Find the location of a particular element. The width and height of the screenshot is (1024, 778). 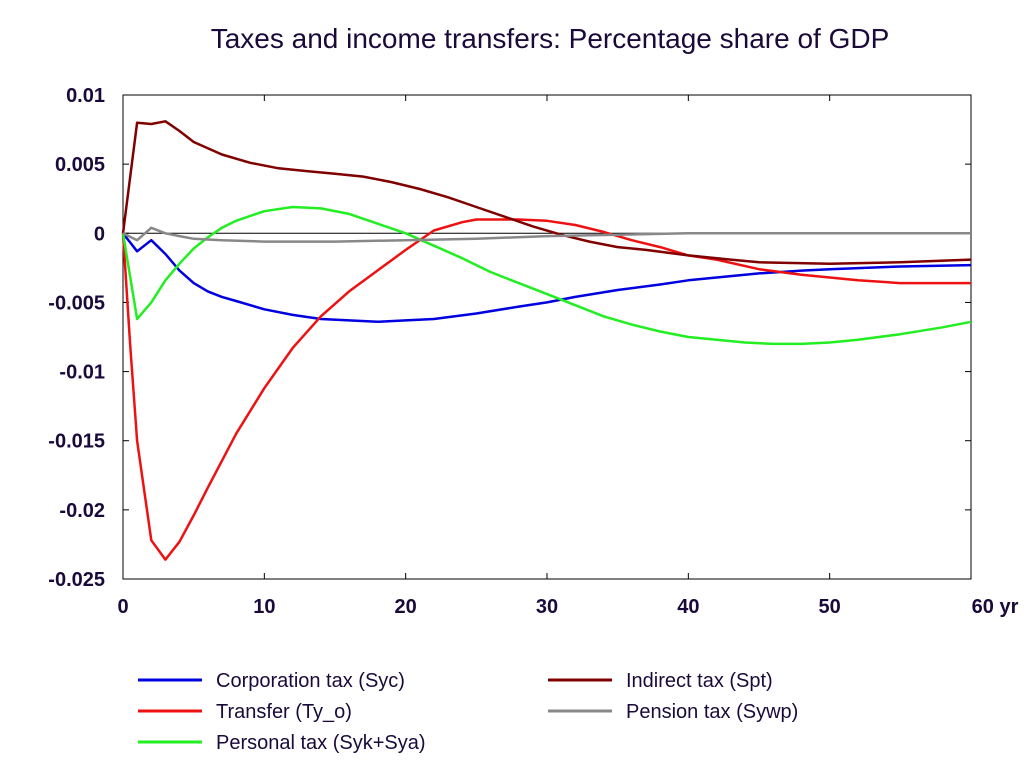

x-tick-label: 50 is located at coordinates (830, 607).